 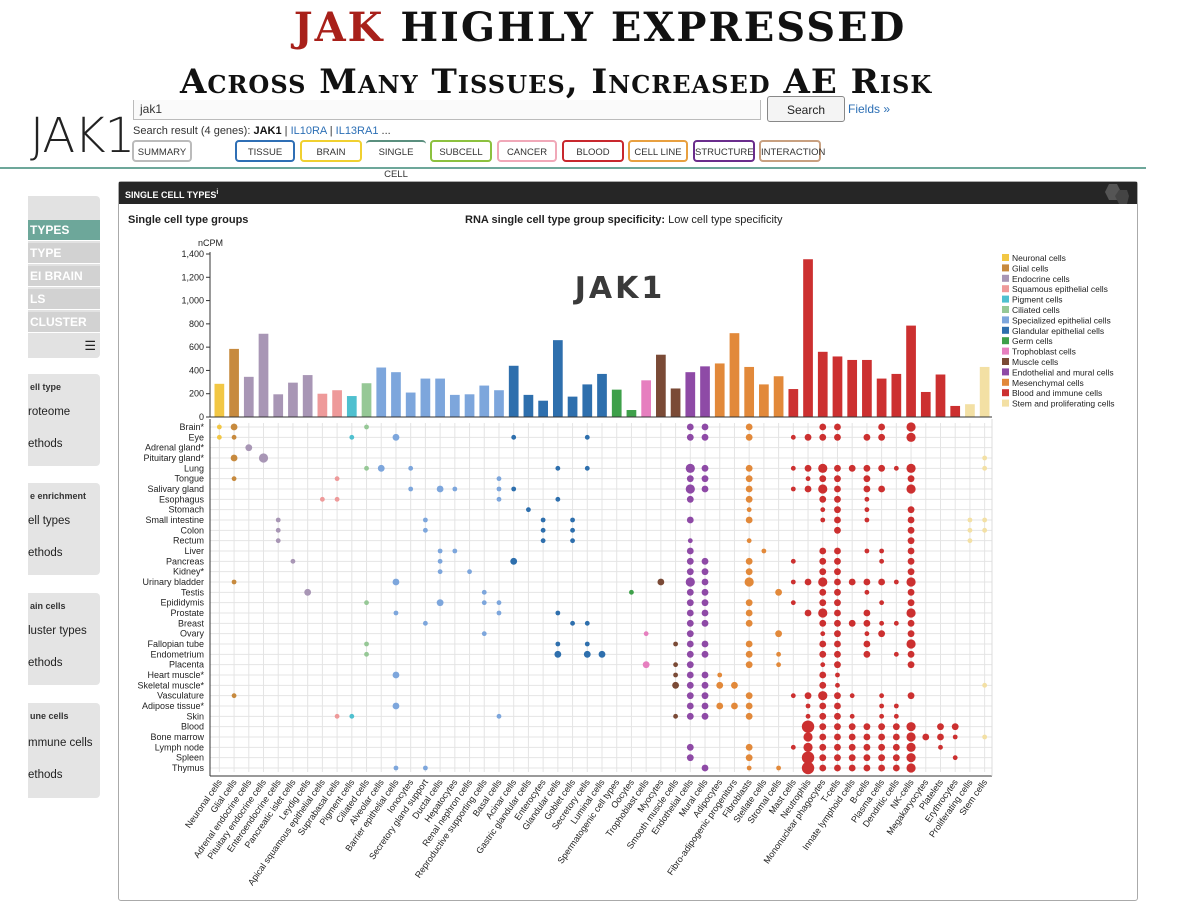 I want to click on bar-adrenal-endocrine-cells, so click(x=248, y=396).